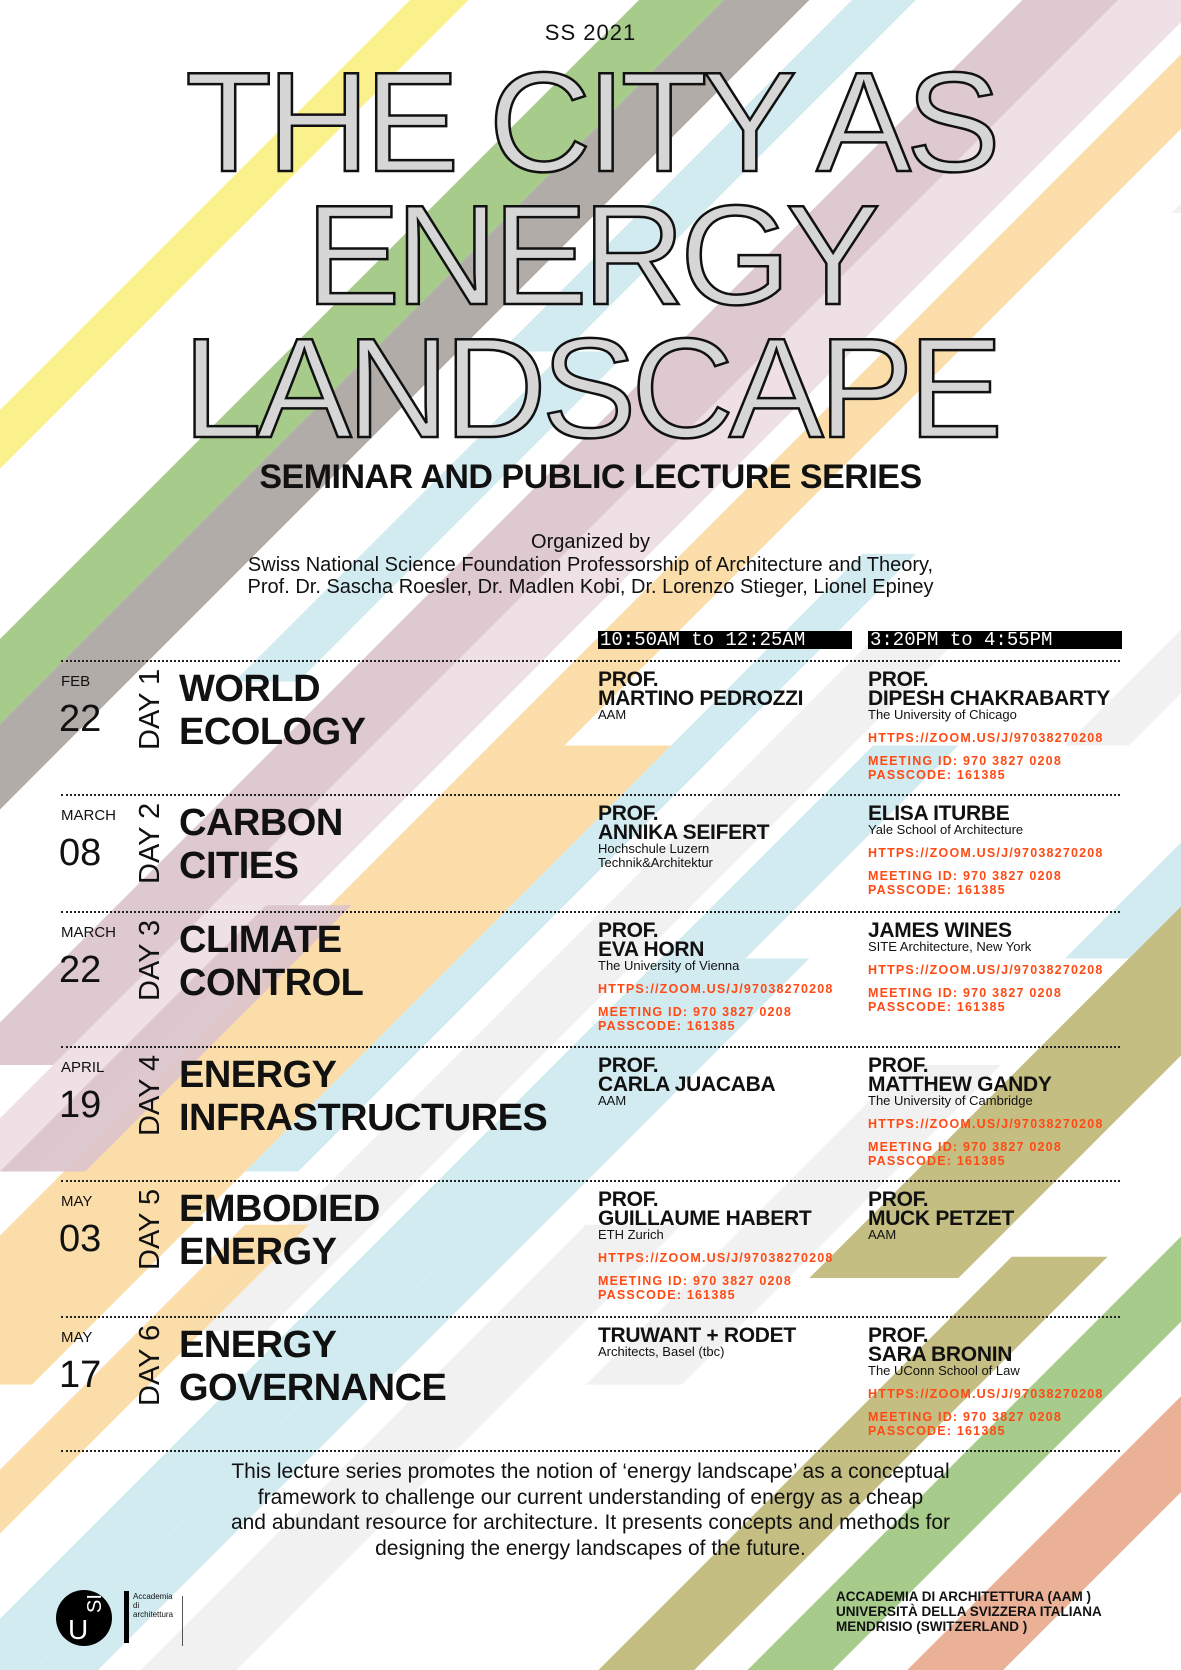 This screenshot has width=1181, height=1670. What do you see at coordinates (76, 681) in the screenshot?
I see `month-label: FEB` at bounding box center [76, 681].